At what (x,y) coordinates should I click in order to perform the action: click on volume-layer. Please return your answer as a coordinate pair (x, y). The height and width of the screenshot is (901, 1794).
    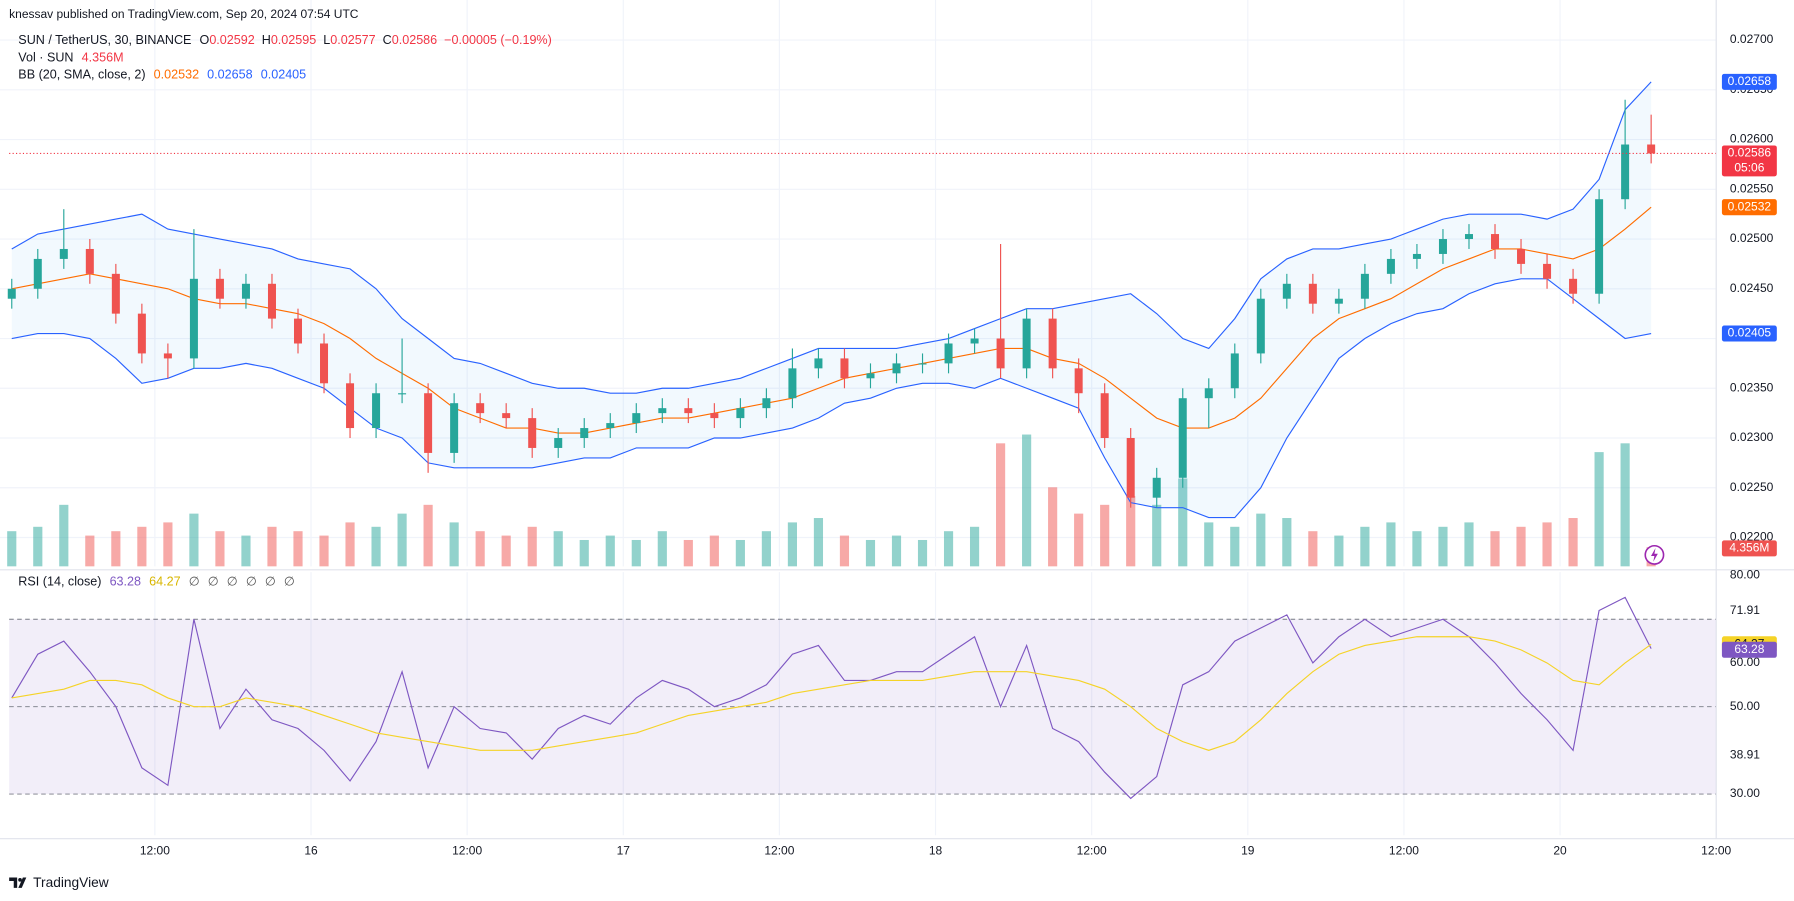
    Looking at the image, I should click on (831, 500).